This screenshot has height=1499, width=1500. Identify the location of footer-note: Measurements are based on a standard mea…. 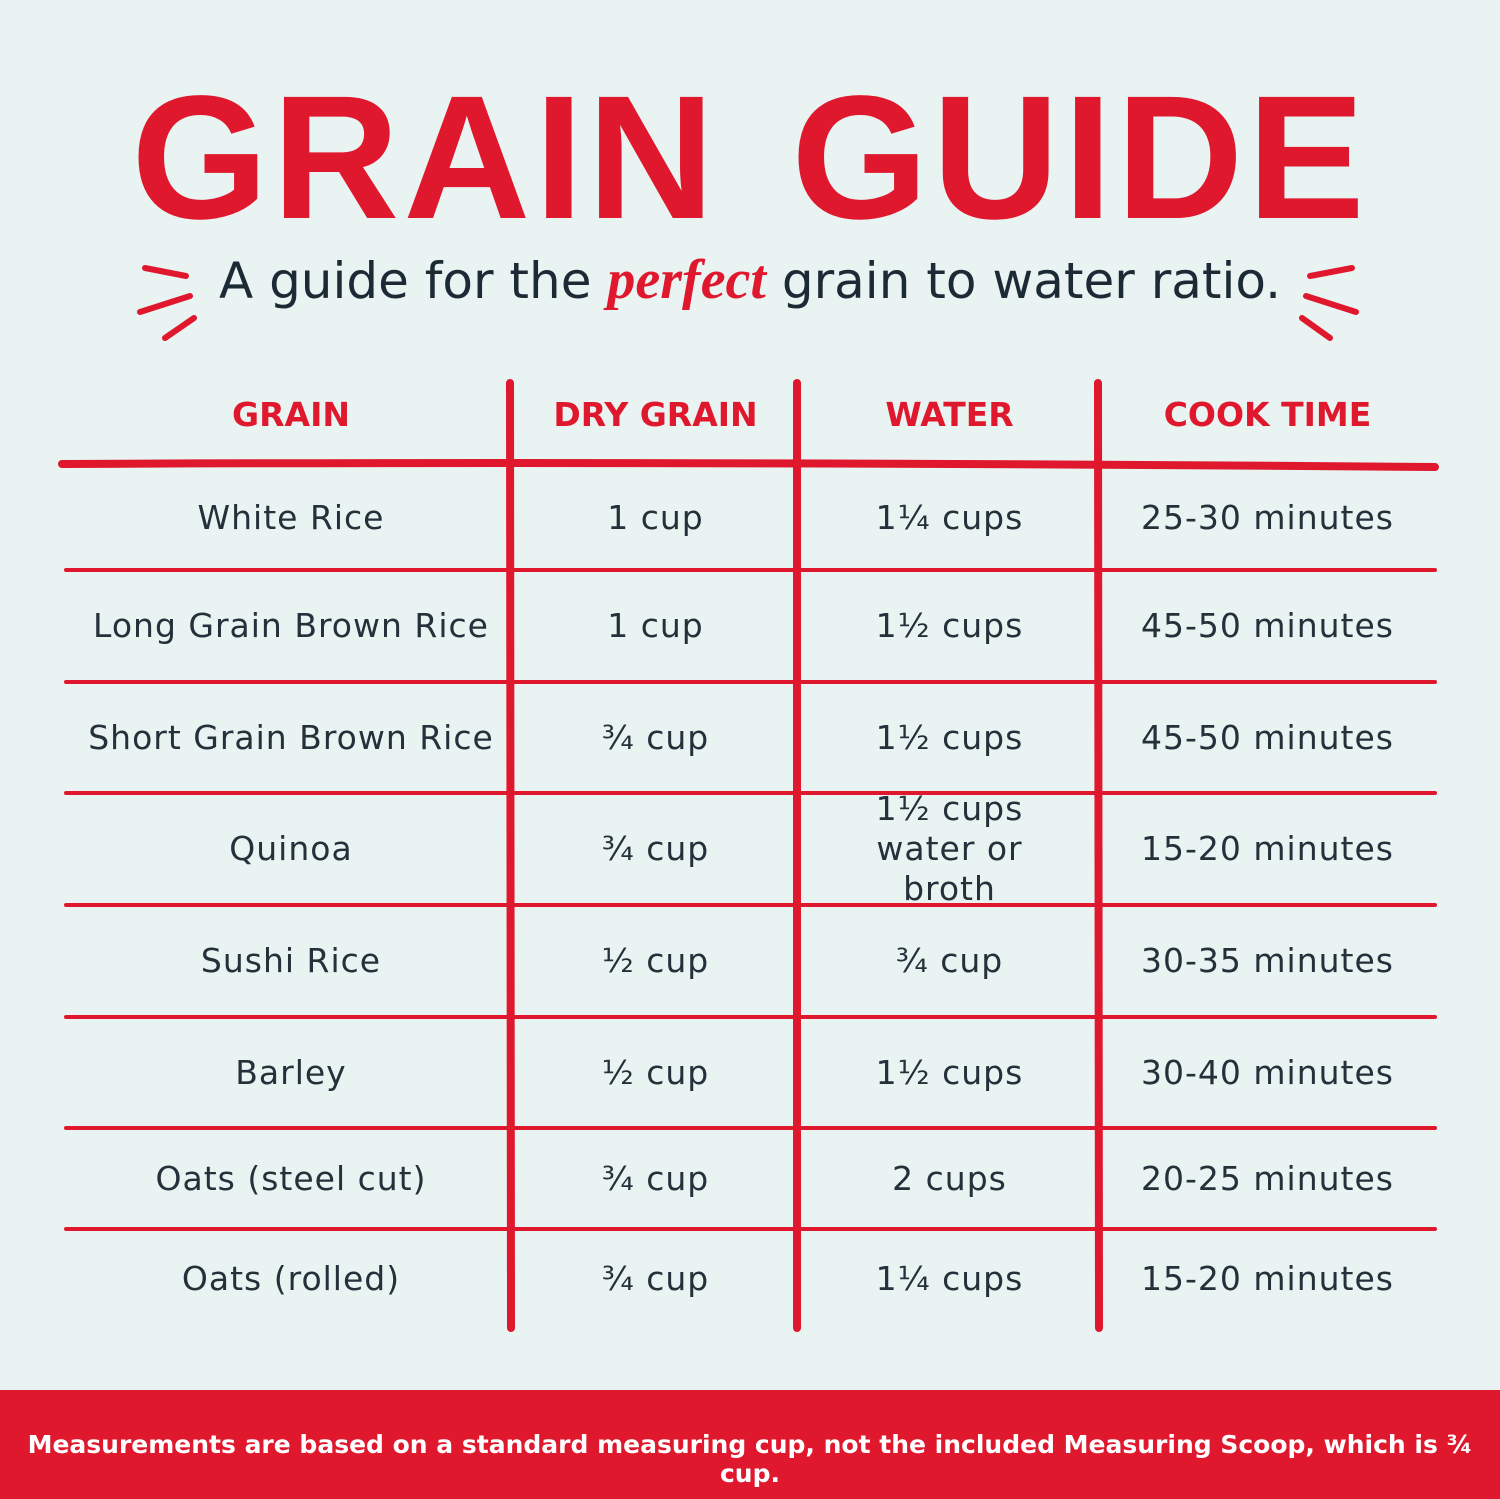
(750, 1459).